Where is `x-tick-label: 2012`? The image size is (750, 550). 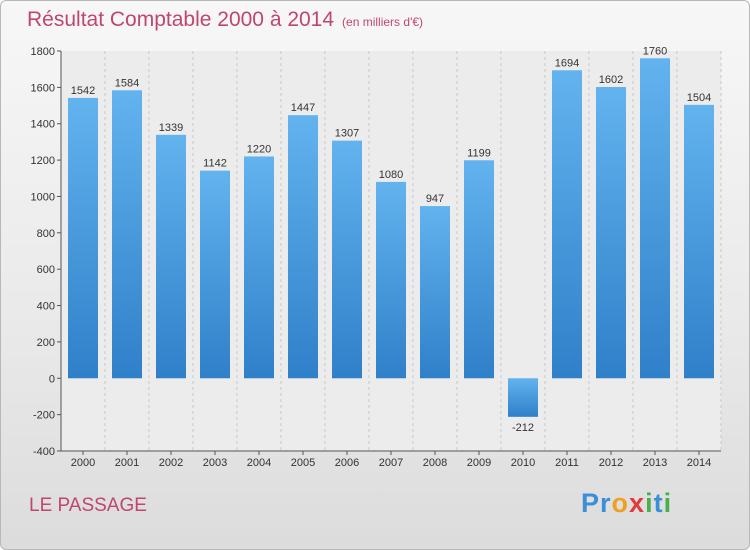 x-tick-label: 2012 is located at coordinates (611, 463).